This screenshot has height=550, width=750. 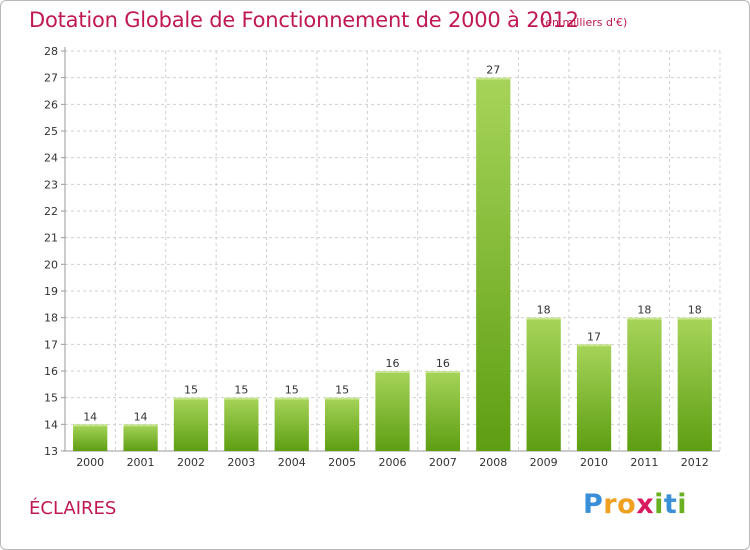 I want to click on y-tick-label: 26, so click(x=51, y=104).